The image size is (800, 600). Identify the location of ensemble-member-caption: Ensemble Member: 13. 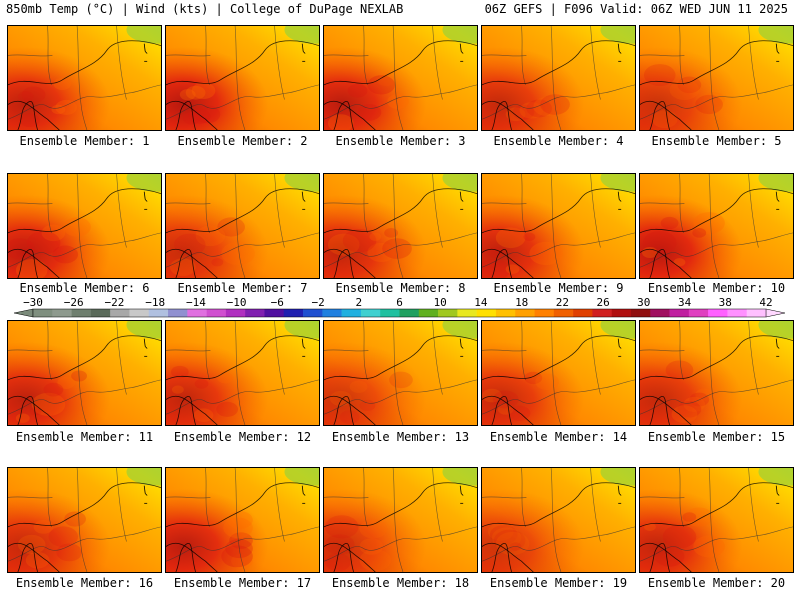
(400, 437).